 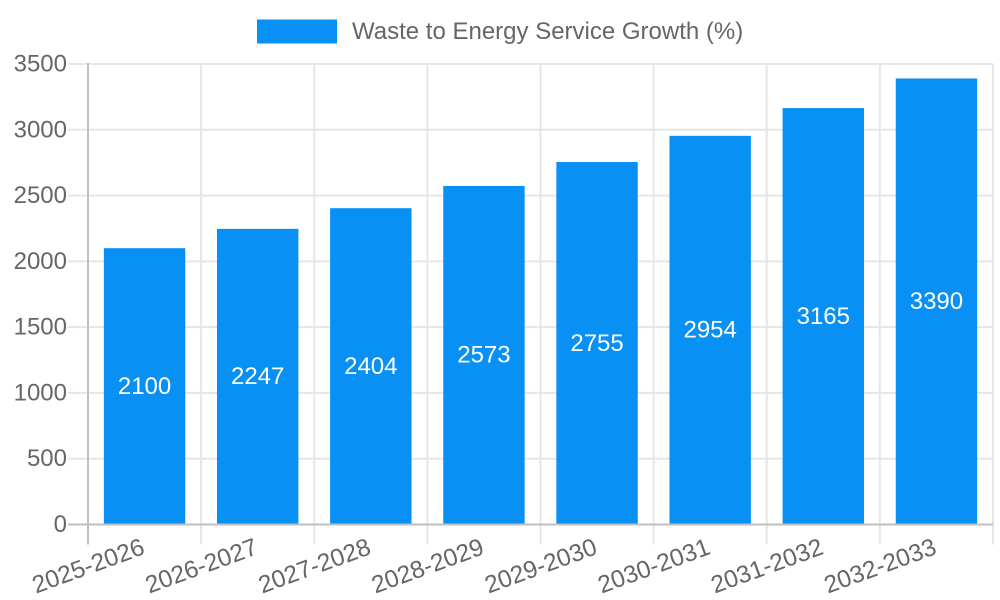 I want to click on svg-text: 0, so click(x=60, y=524).